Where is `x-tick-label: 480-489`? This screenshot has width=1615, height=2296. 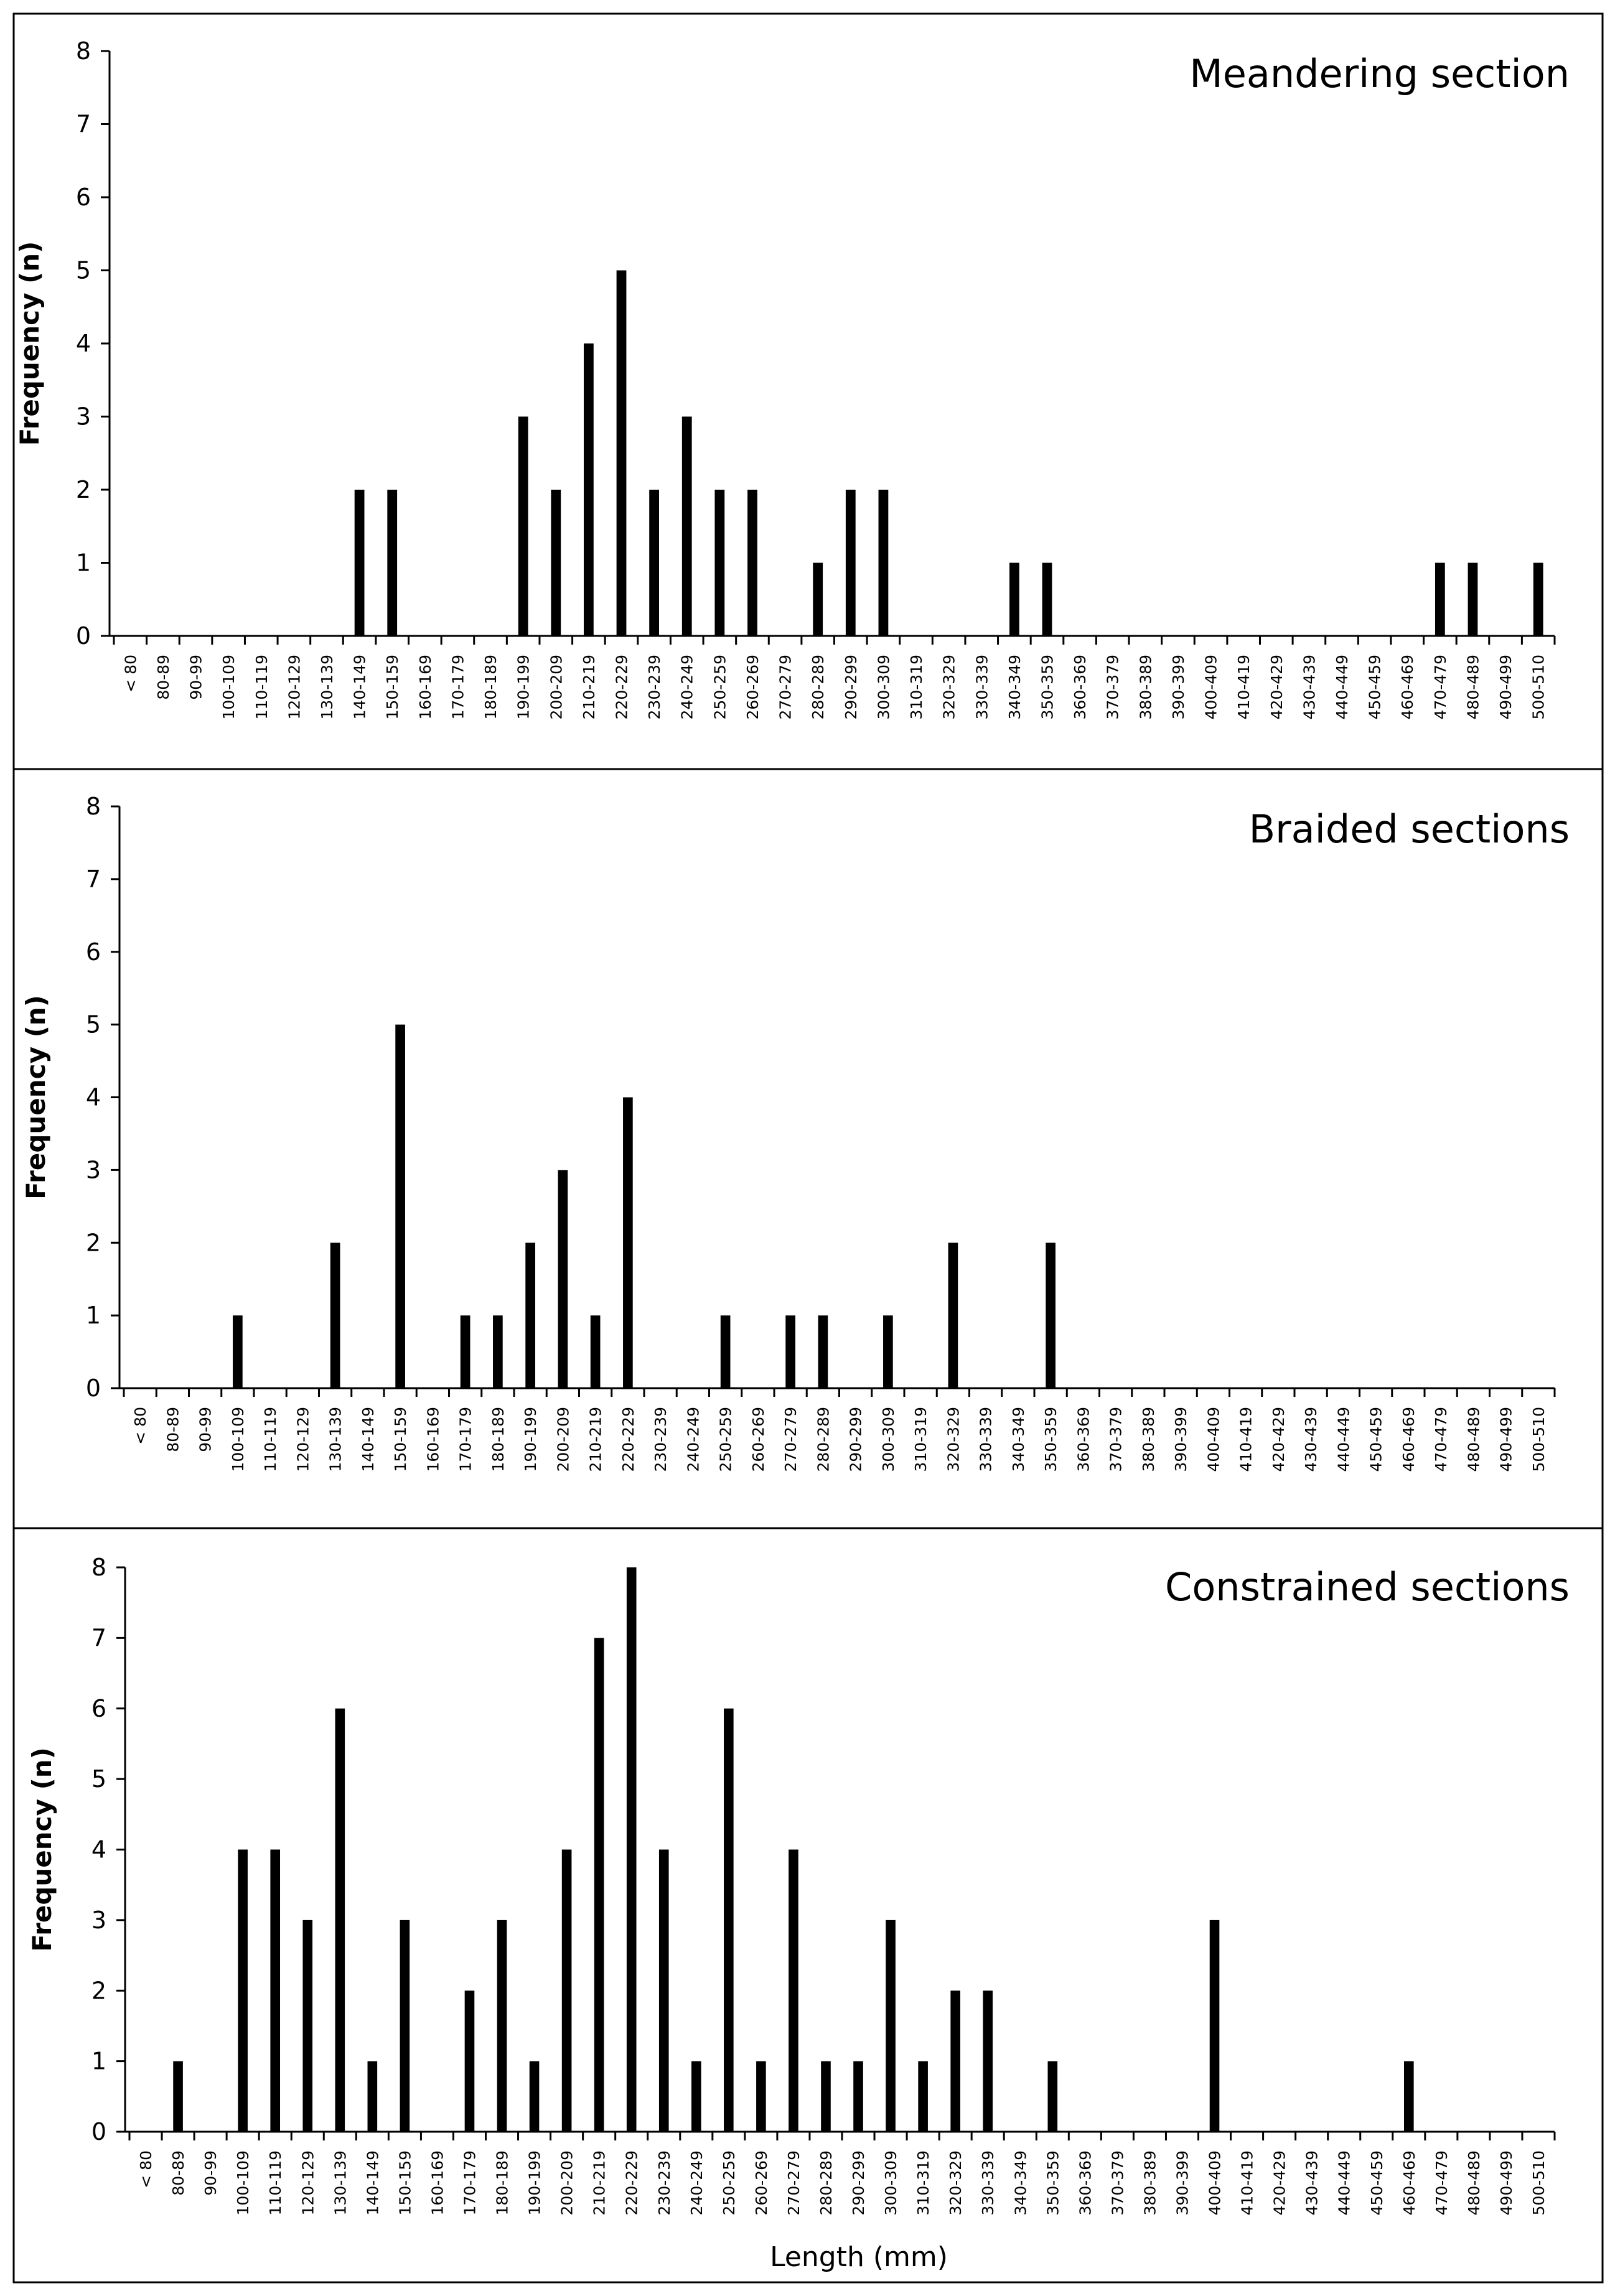 x-tick-label: 480-489 is located at coordinates (1473, 1440).